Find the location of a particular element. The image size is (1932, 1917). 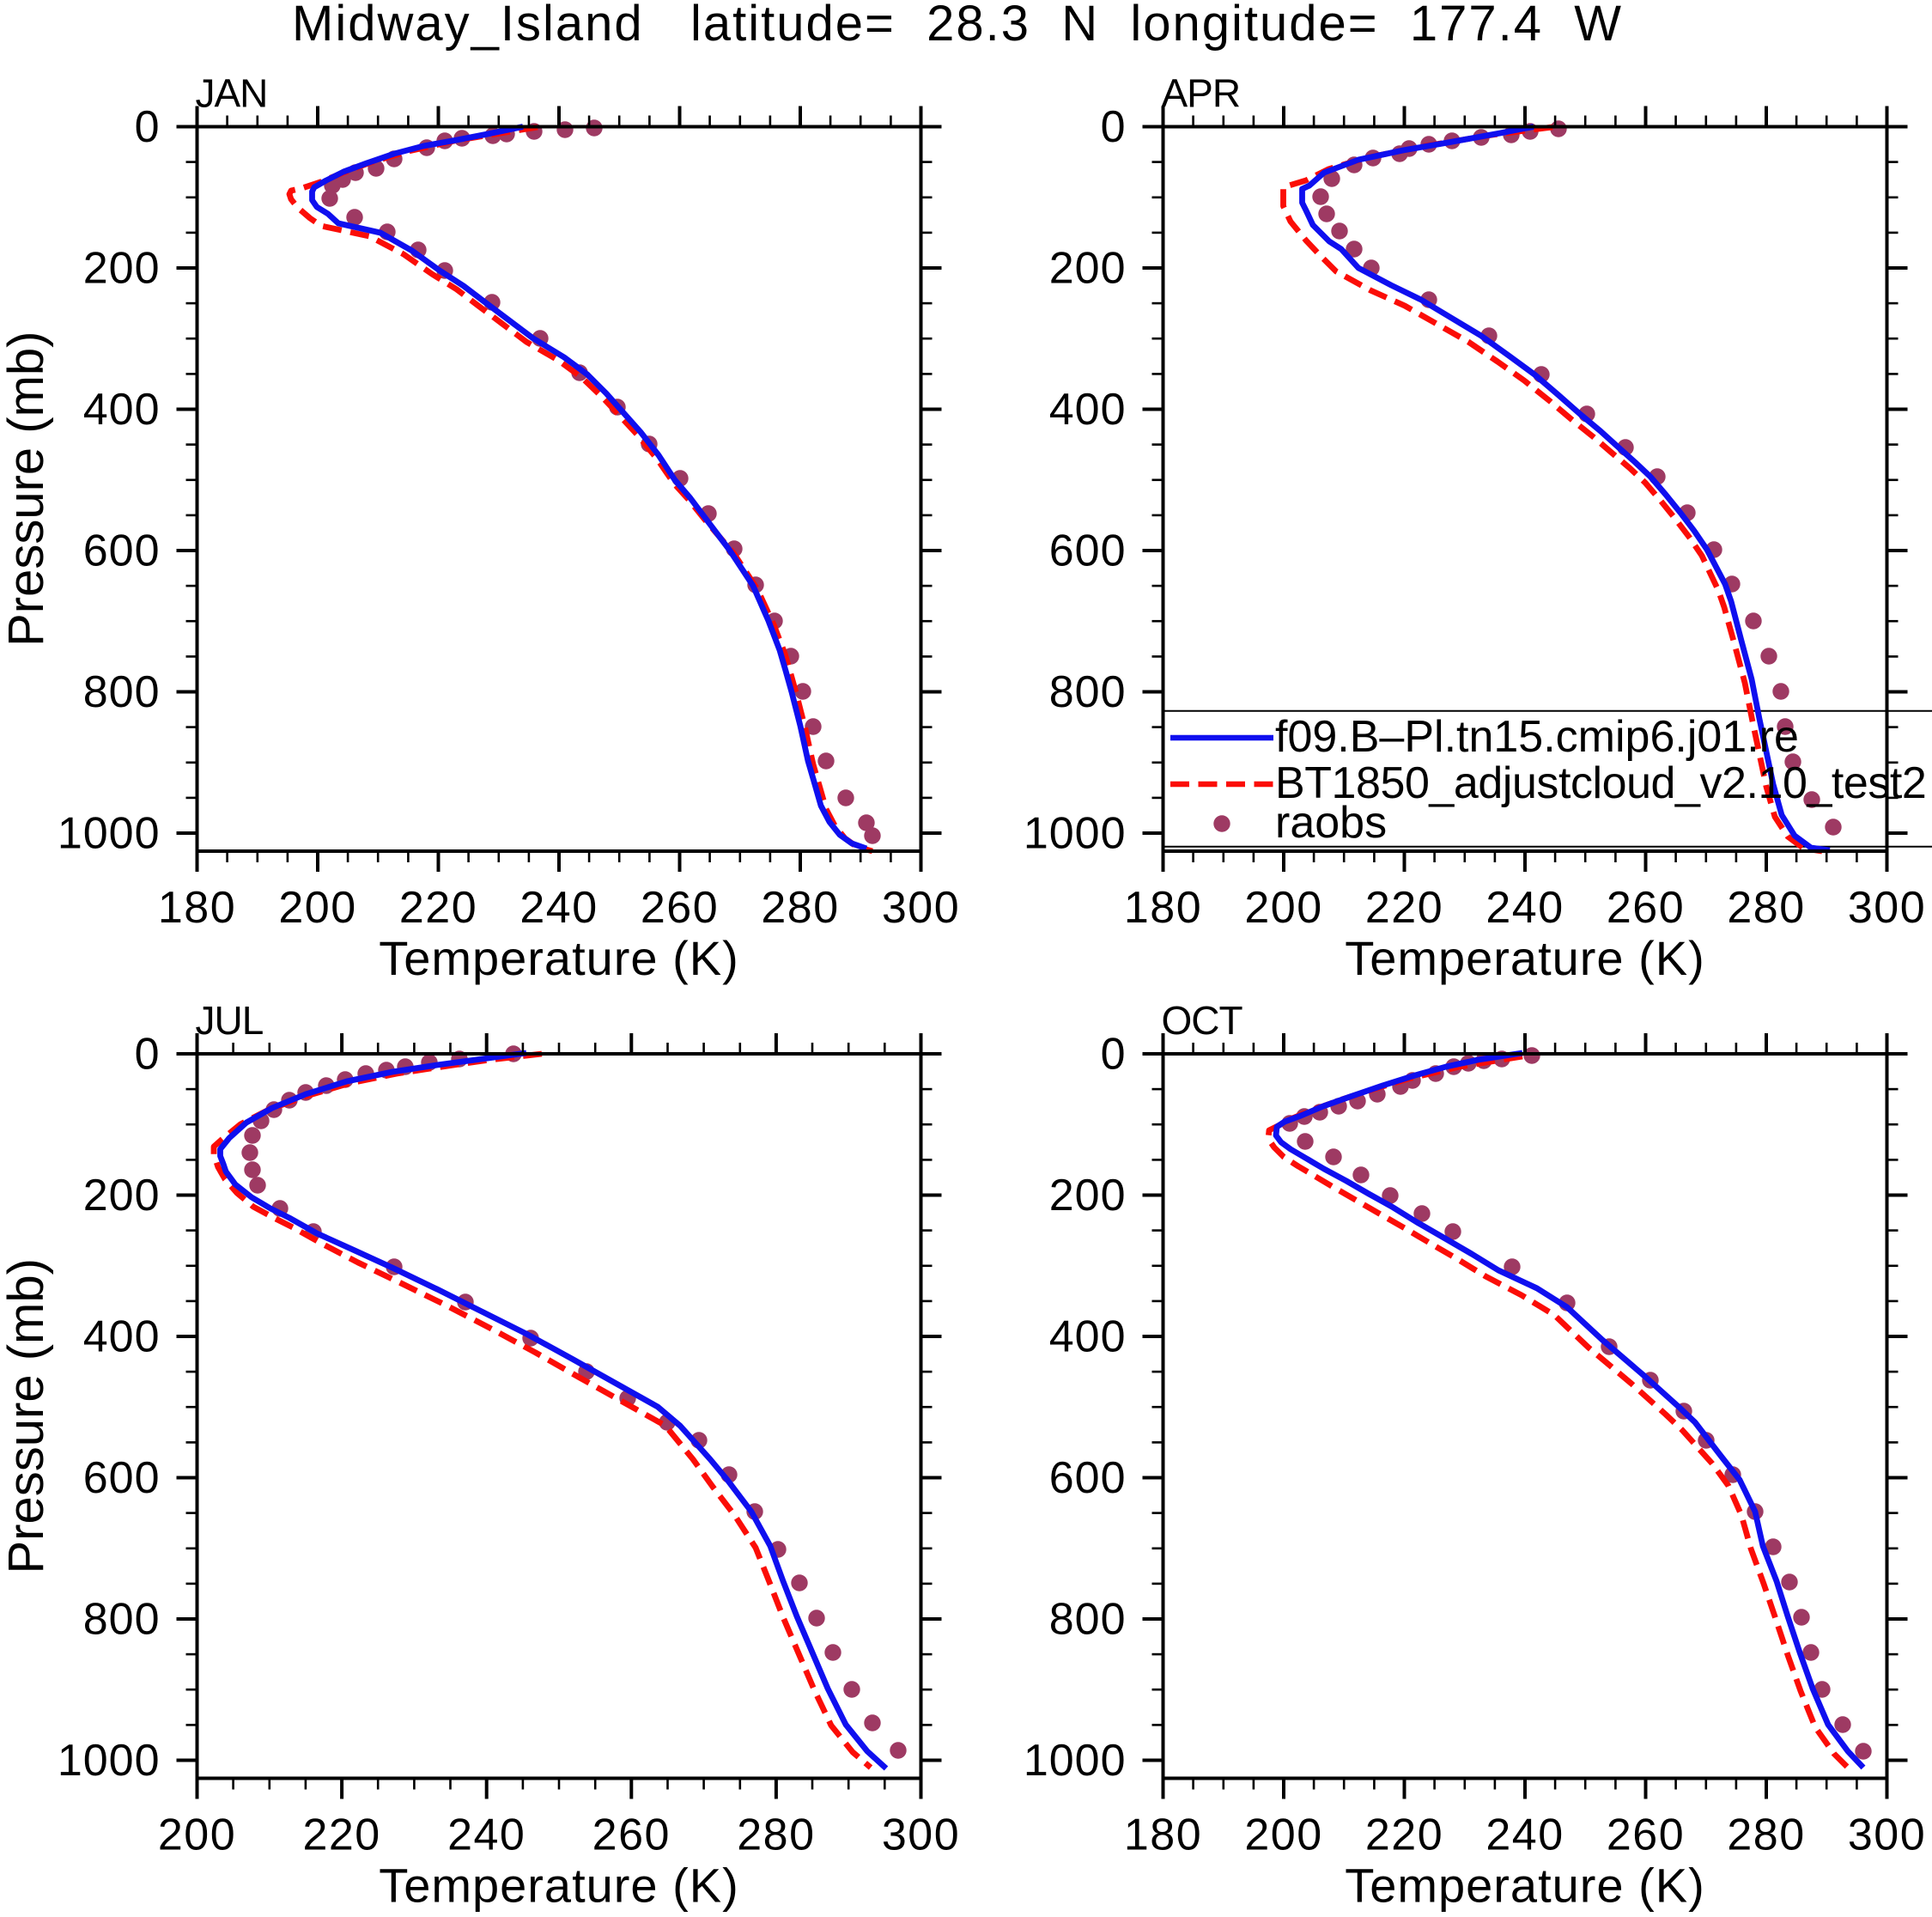

svg-text: BT1850_adjustcloud_v2.10_test2 is located at coordinates (1601, 783).